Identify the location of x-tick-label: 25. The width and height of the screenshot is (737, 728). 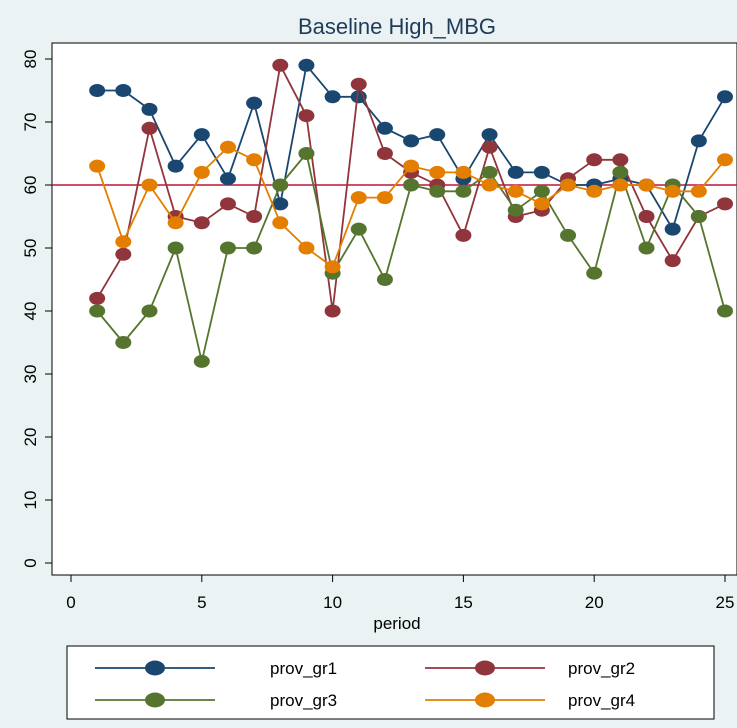
(725, 602).